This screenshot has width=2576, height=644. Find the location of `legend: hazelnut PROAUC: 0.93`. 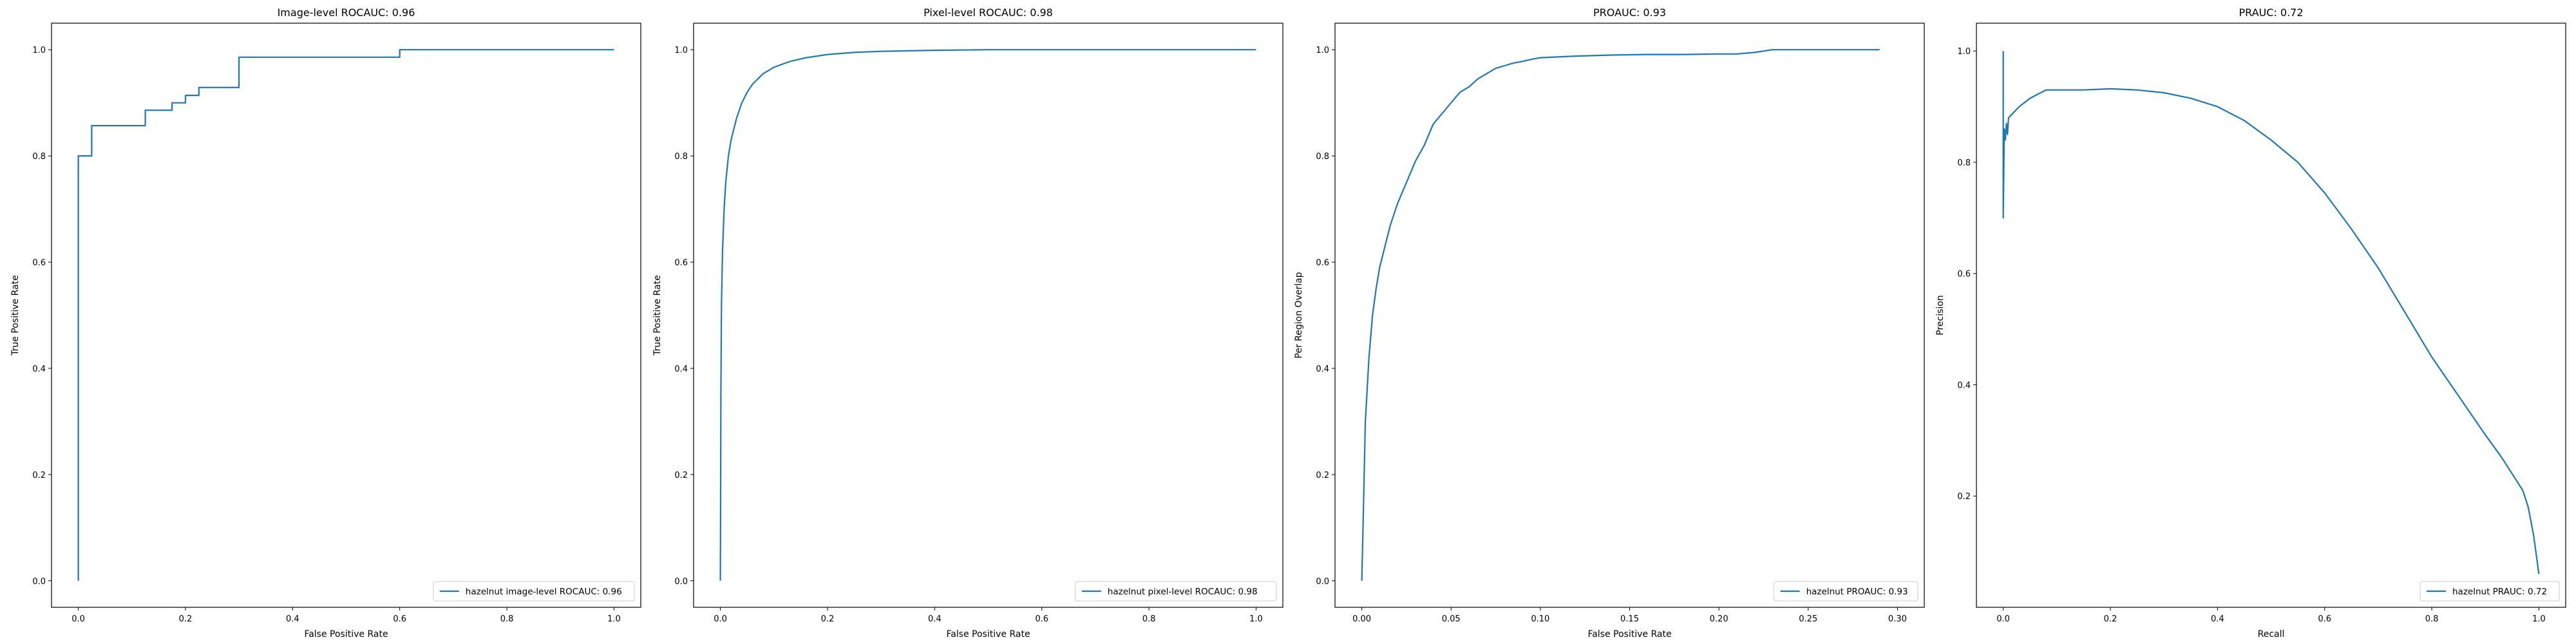

legend: hazelnut PROAUC: 0.93 is located at coordinates (1846, 591).